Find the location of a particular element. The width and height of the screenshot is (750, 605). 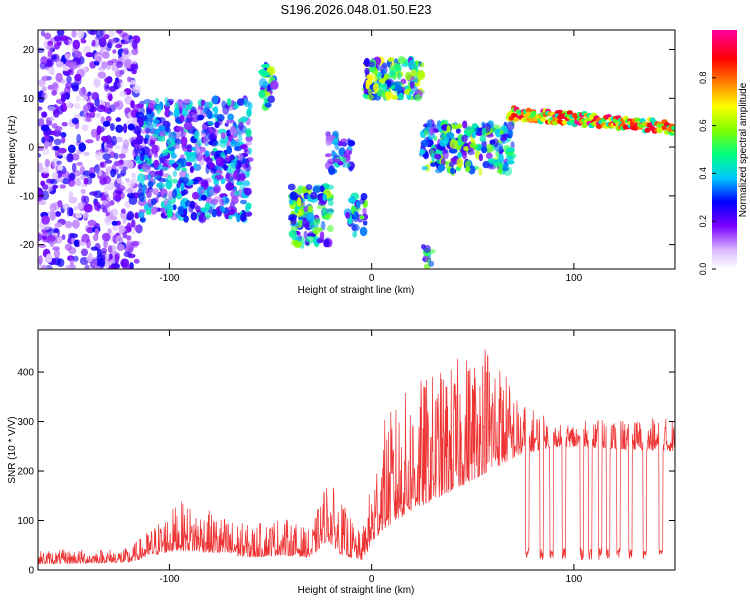

heatmap-x-tick-label: -100 is located at coordinates (169, 278).